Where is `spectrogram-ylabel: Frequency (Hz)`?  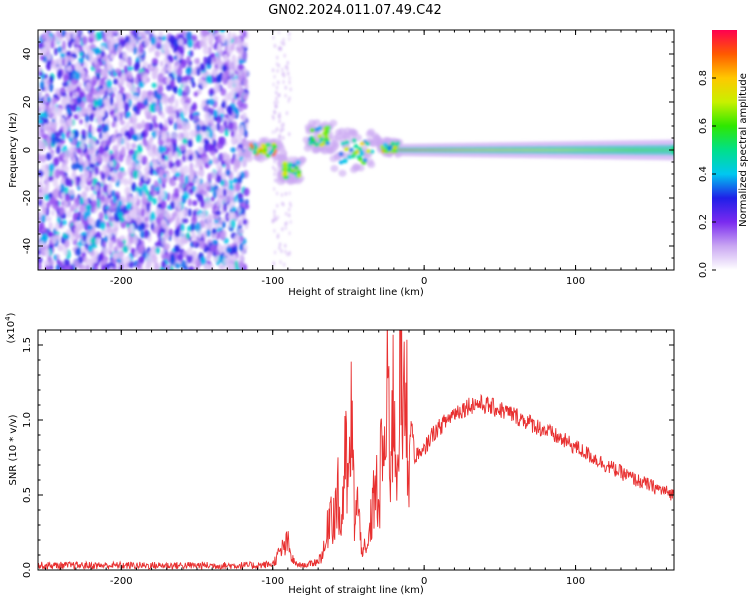 spectrogram-ylabel: Frequency (Hz) is located at coordinates (13, 150).